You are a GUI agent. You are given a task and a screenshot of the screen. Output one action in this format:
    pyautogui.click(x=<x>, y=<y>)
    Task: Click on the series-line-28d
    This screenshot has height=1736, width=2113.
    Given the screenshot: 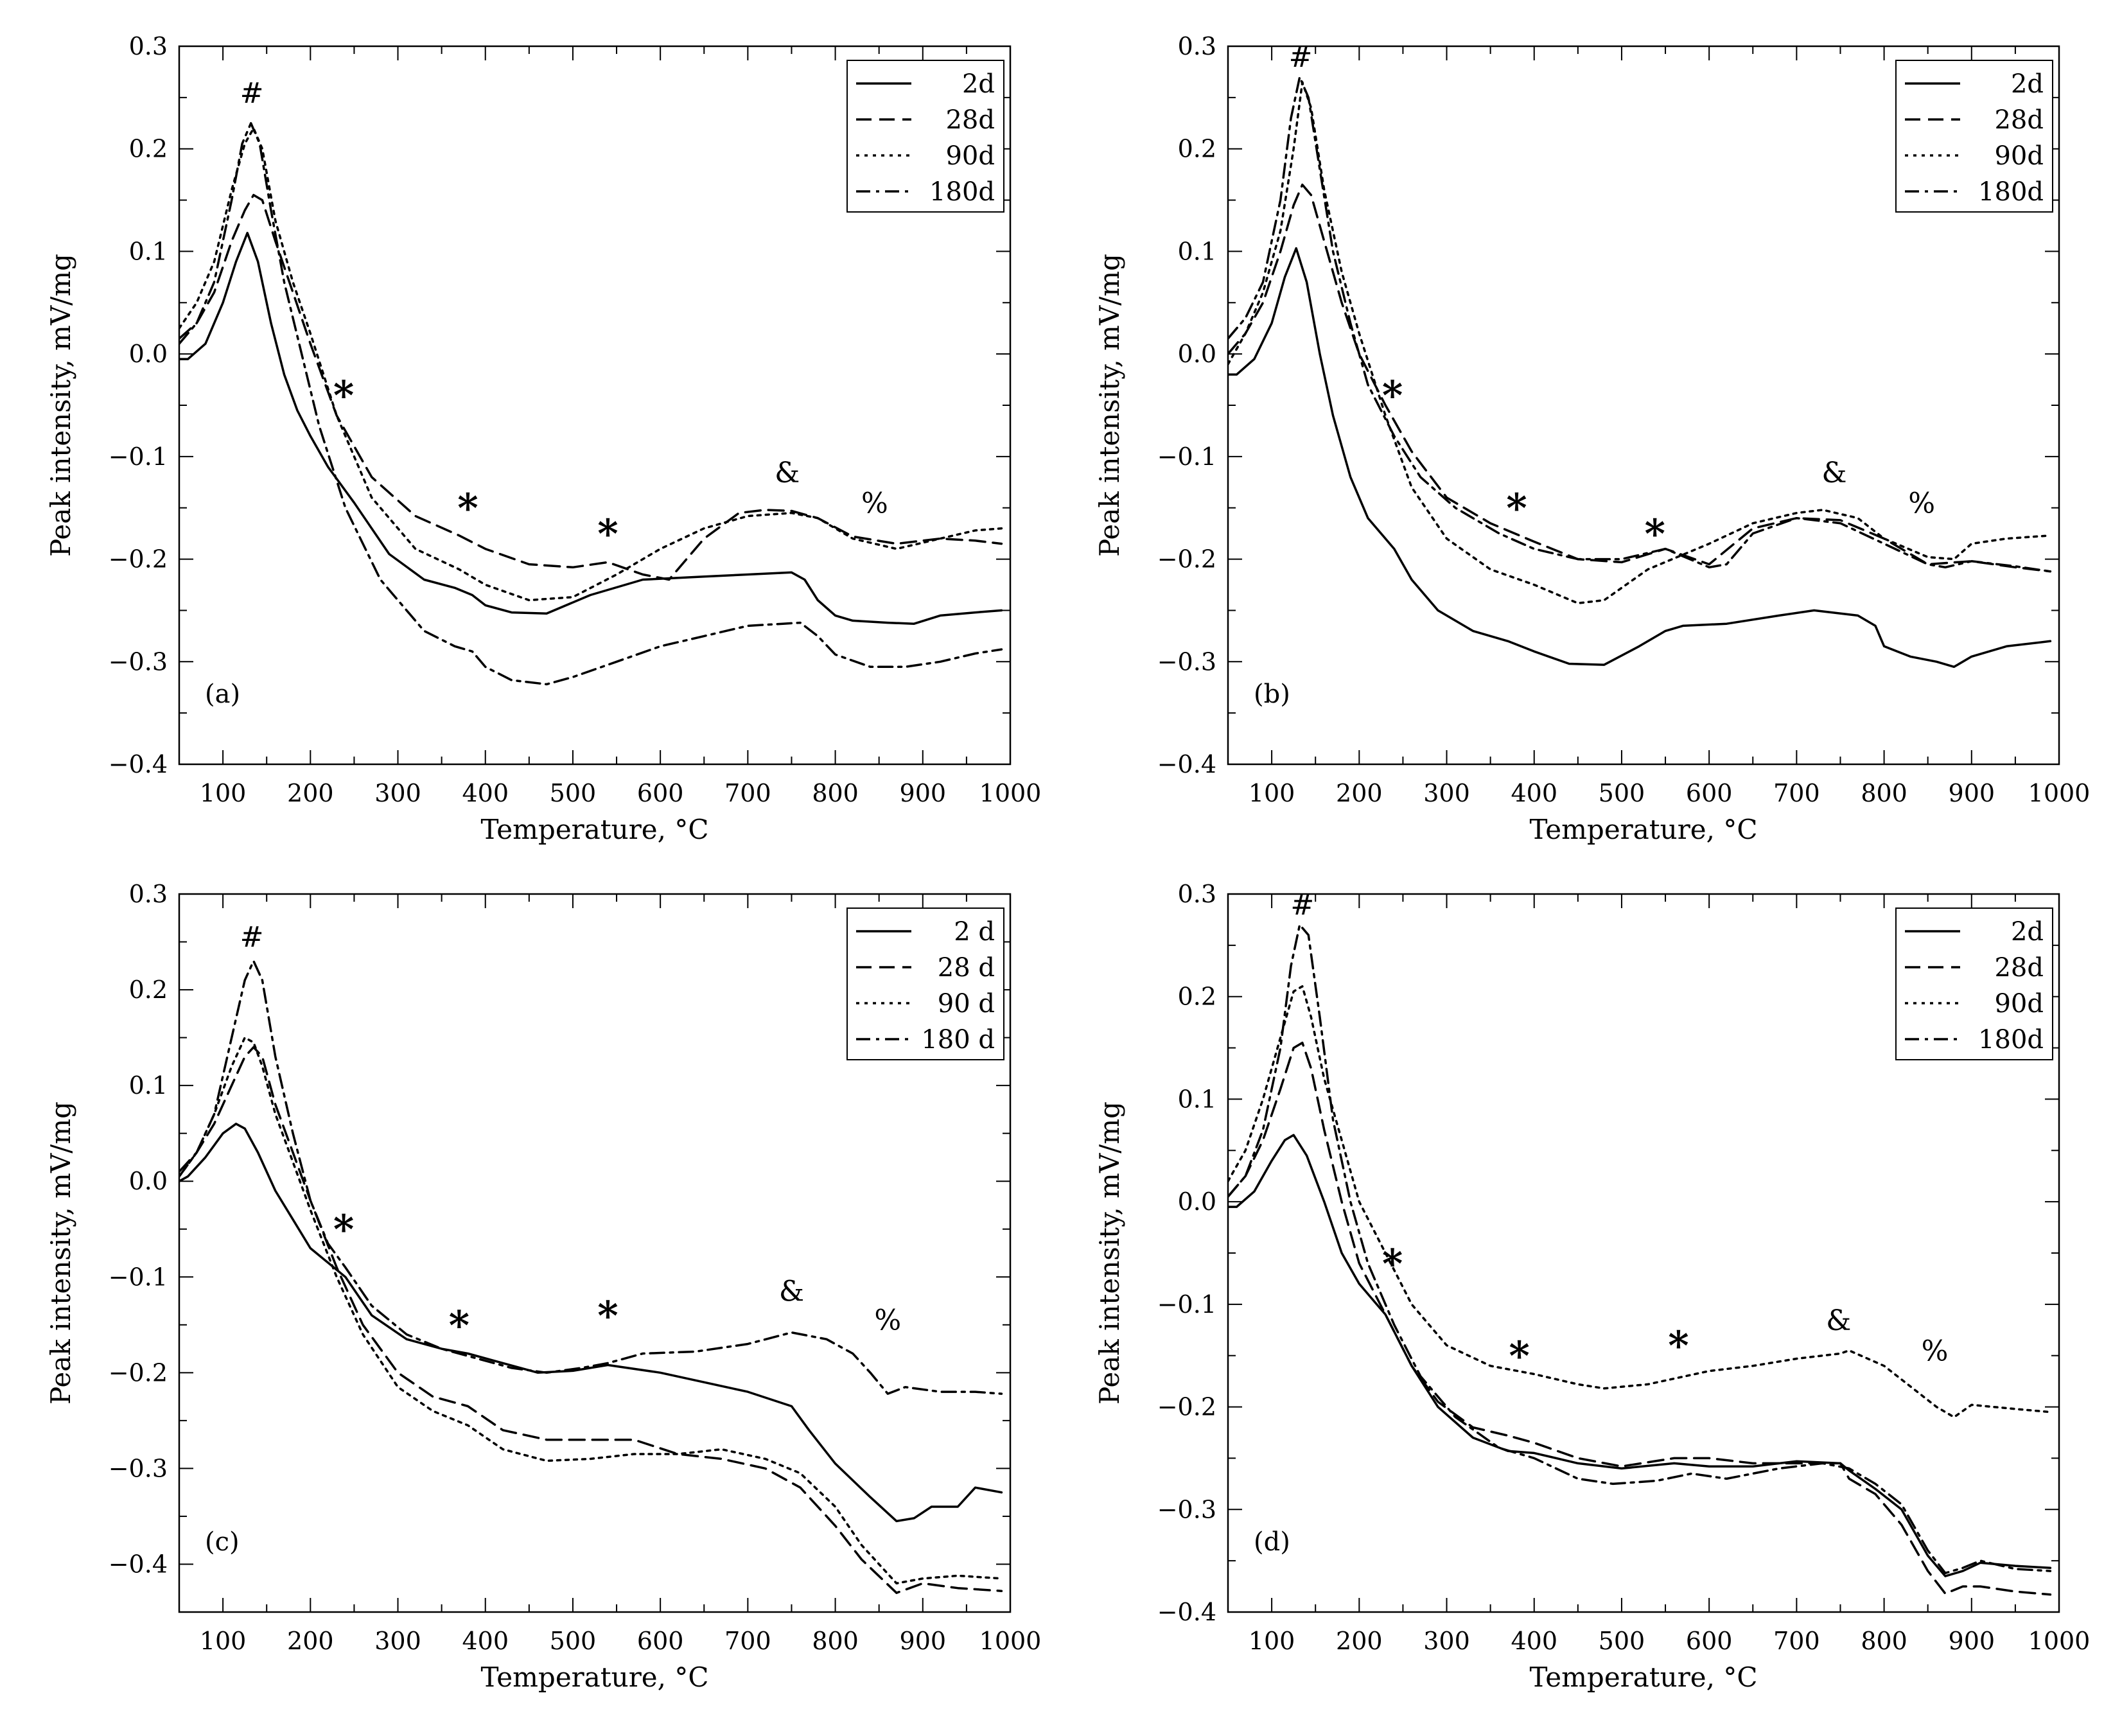 What is the action you would take?
    pyautogui.click(x=1640, y=378)
    